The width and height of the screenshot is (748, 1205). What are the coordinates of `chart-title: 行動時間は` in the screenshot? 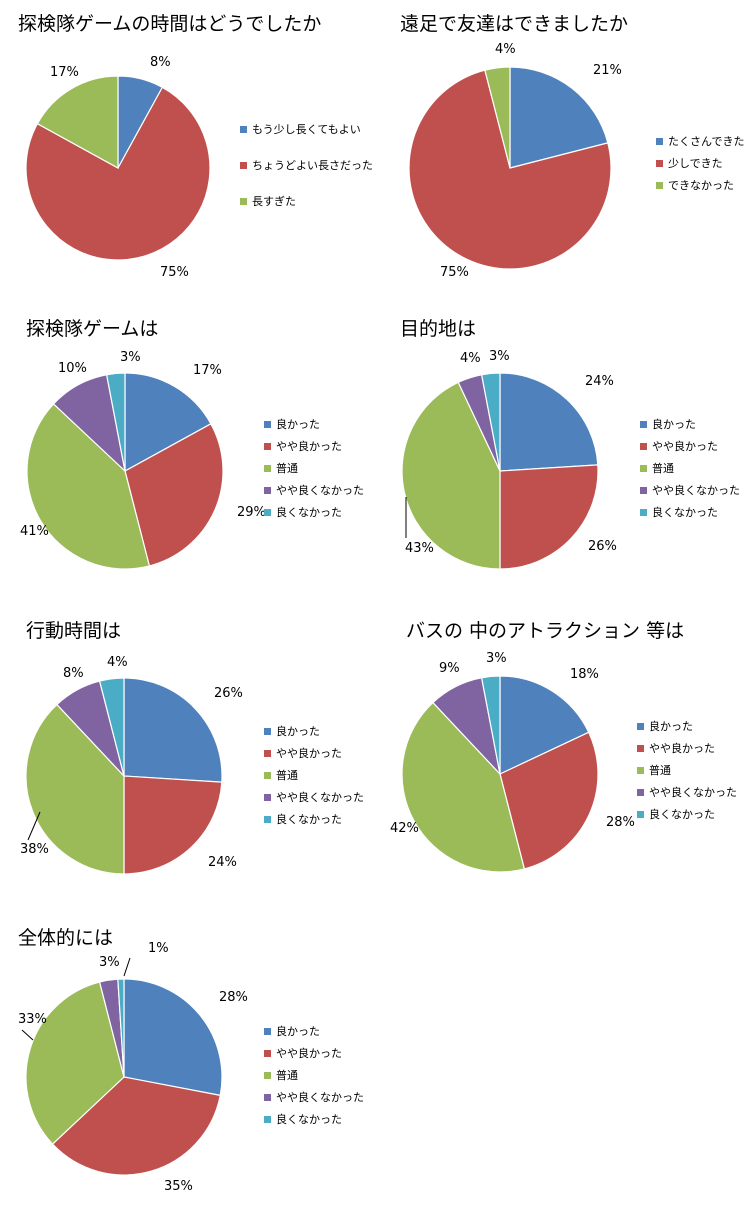 It's located at (73, 631).